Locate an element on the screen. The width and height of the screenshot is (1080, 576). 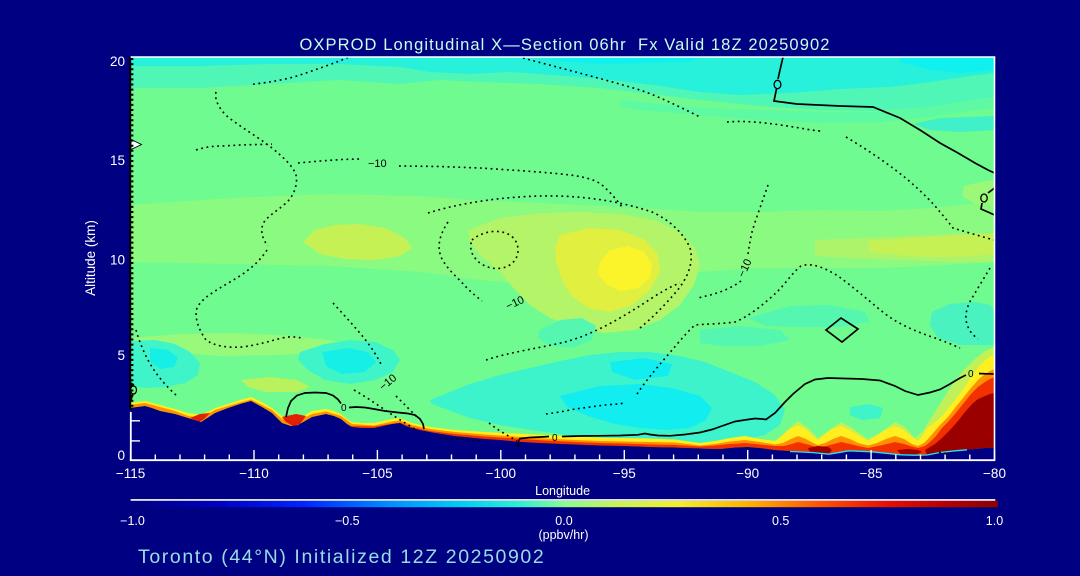
svg-text: (ppbv/hr) is located at coordinates (563, 535).